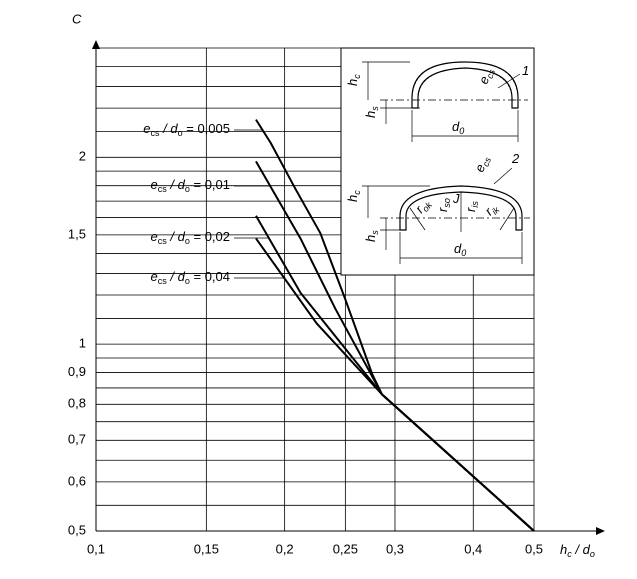 This screenshot has width=637, height=579. What do you see at coordinates (581, 549) in the screenshot?
I see `x-axis-title-part: / d` at bounding box center [581, 549].